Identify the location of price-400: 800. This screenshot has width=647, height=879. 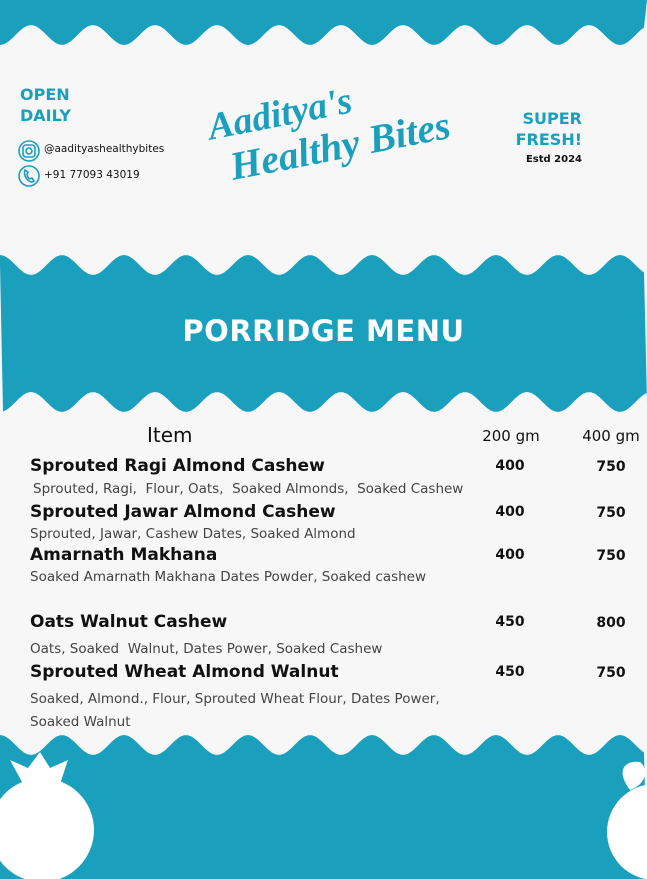
(611, 623).